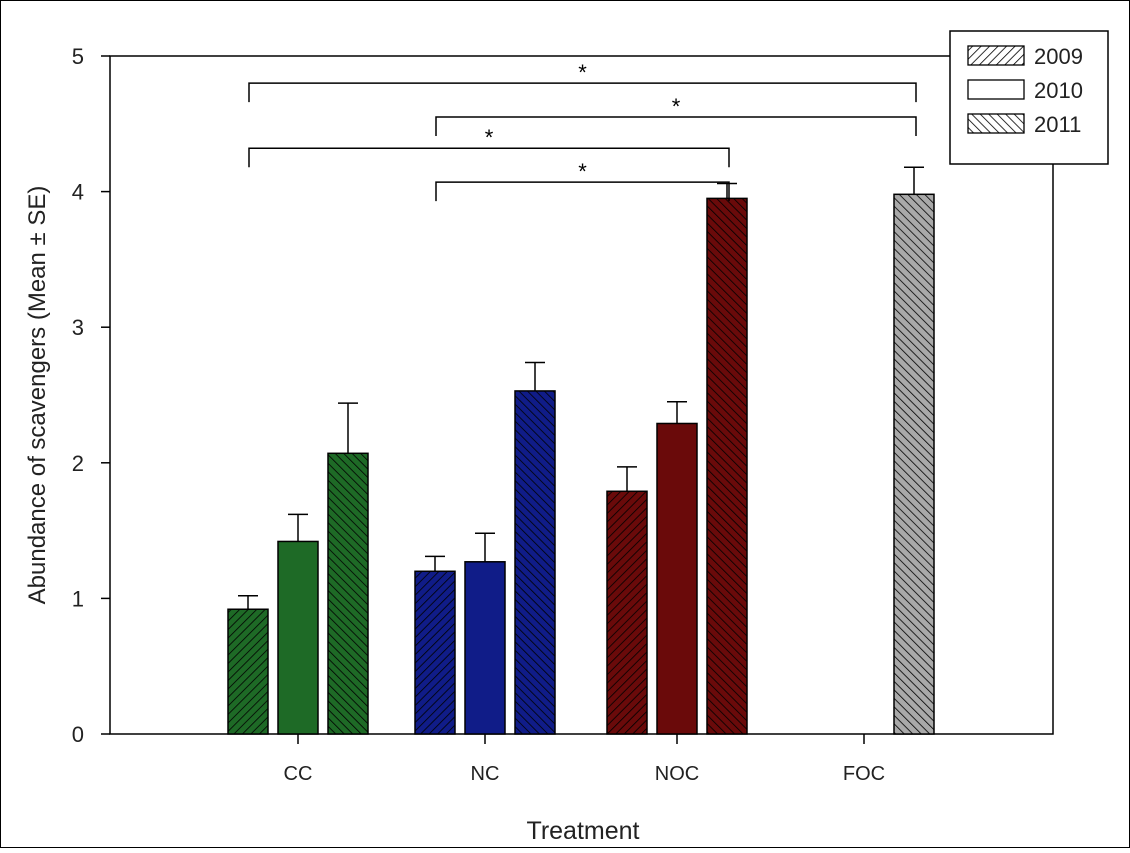  I want to click on legend-label-2010: 2010, so click(1058, 90).